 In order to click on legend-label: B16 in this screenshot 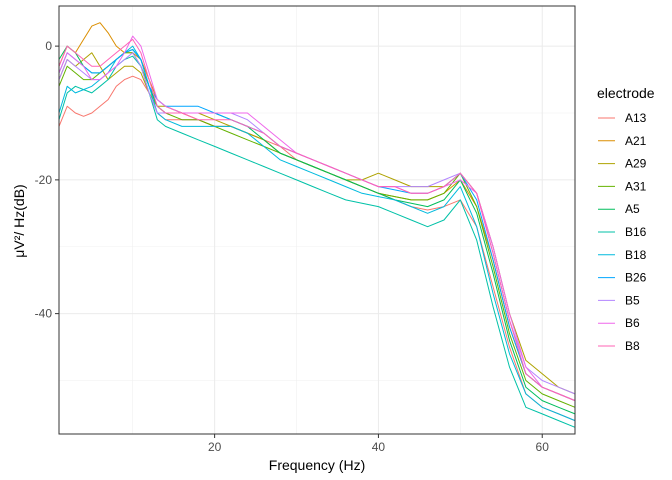, I will do `click(636, 232)`.